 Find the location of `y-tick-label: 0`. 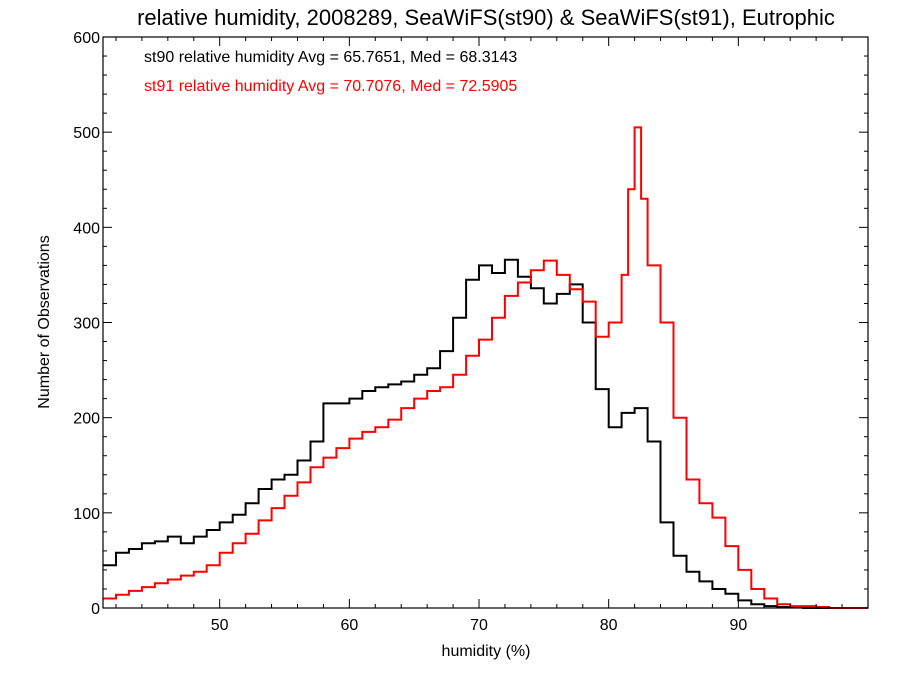

y-tick-label: 0 is located at coordinates (95, 609).